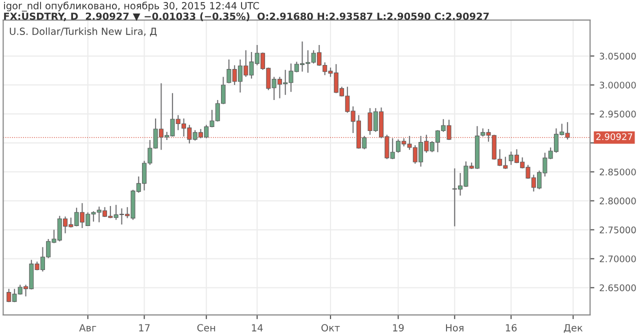  I want to click on annotation: FX:USDTRY, D 2.90927 ▼ −0.01033 (−0.35%) O:2.91680 H:2.93587 L:2.90590 C:2.90927, so click(246, 17).